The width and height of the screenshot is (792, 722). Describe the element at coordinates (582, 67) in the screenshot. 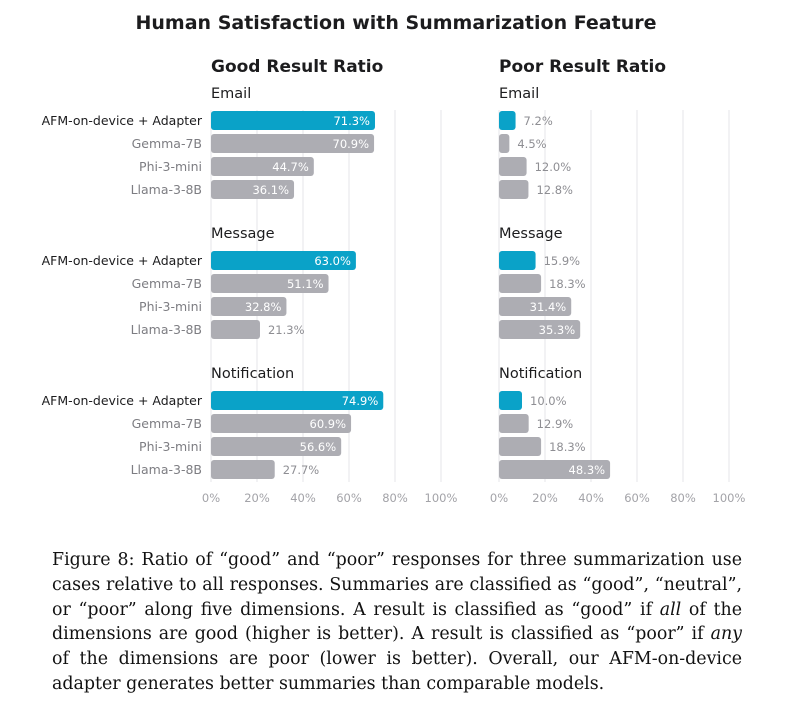

I see `panel-heading: Poor Result Ratio` at that location.